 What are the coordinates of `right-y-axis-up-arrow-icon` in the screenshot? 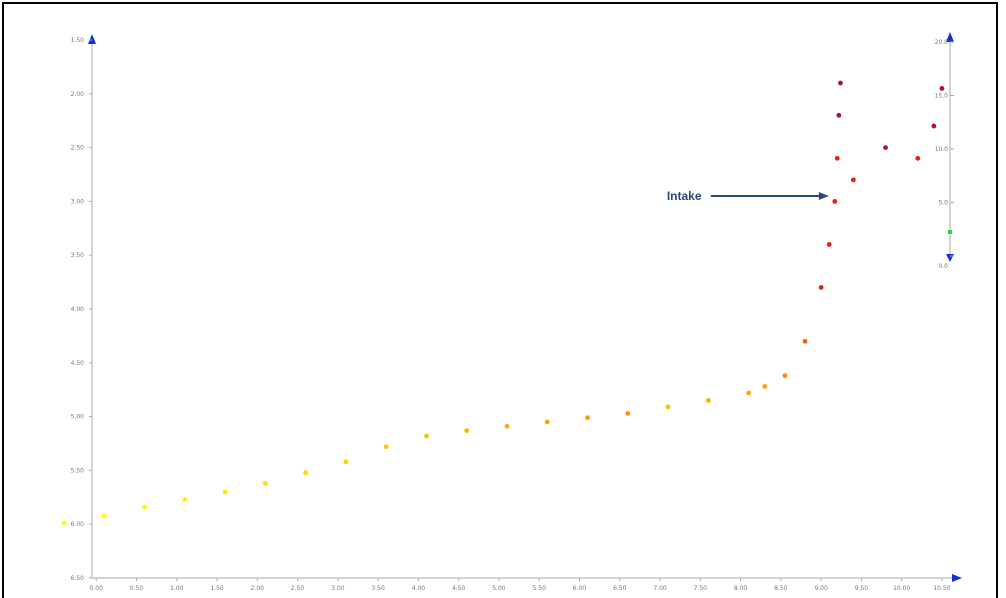 It's located at (950, 37).